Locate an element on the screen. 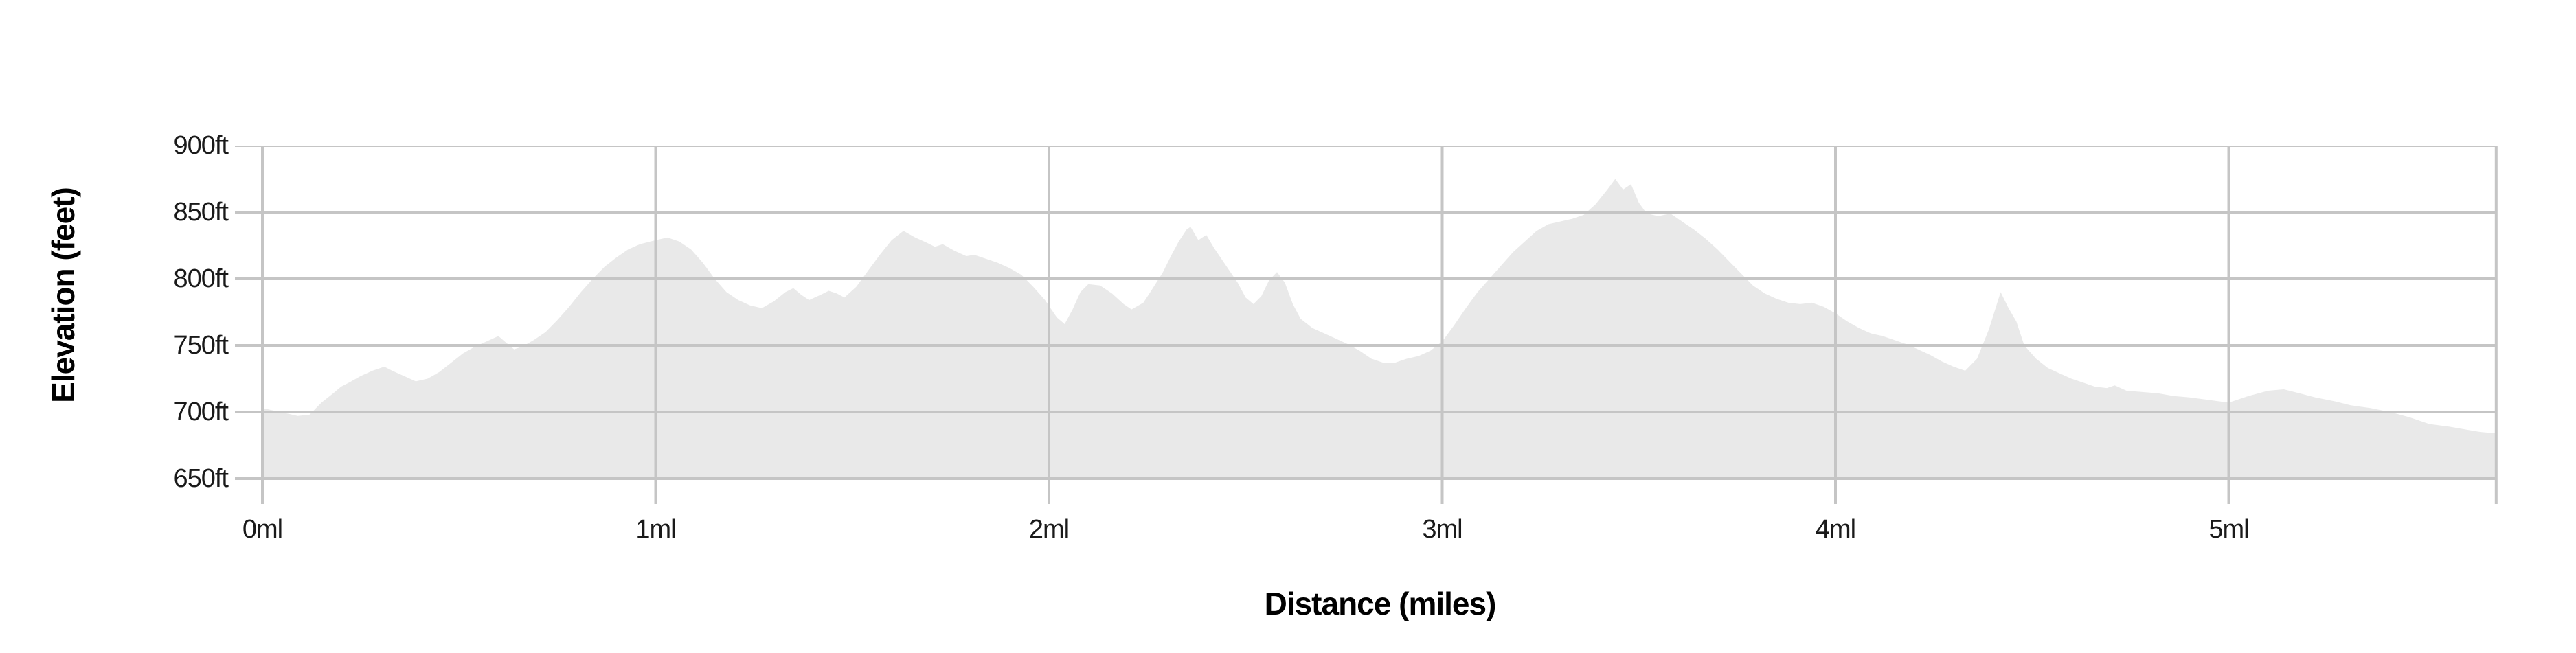 This screenshot has height=653, width=2576. x-tick-label: 4ml is located at coordinates (1835, 529).